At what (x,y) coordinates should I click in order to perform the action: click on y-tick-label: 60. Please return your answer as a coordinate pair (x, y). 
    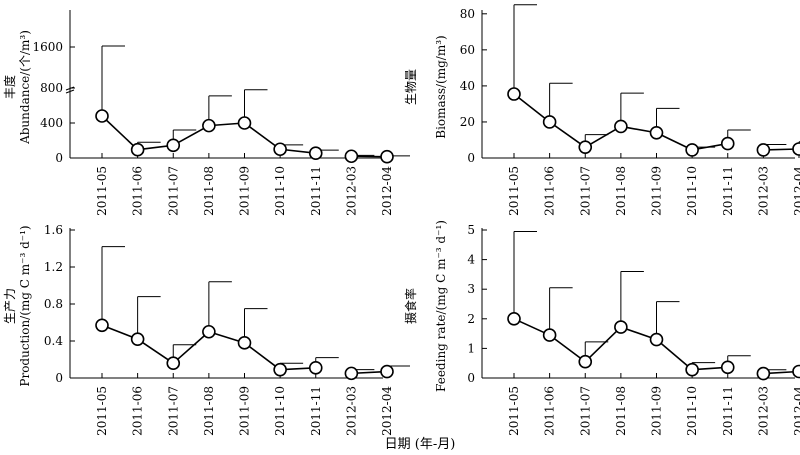
    Looking at the image, I should click on (467, 50).